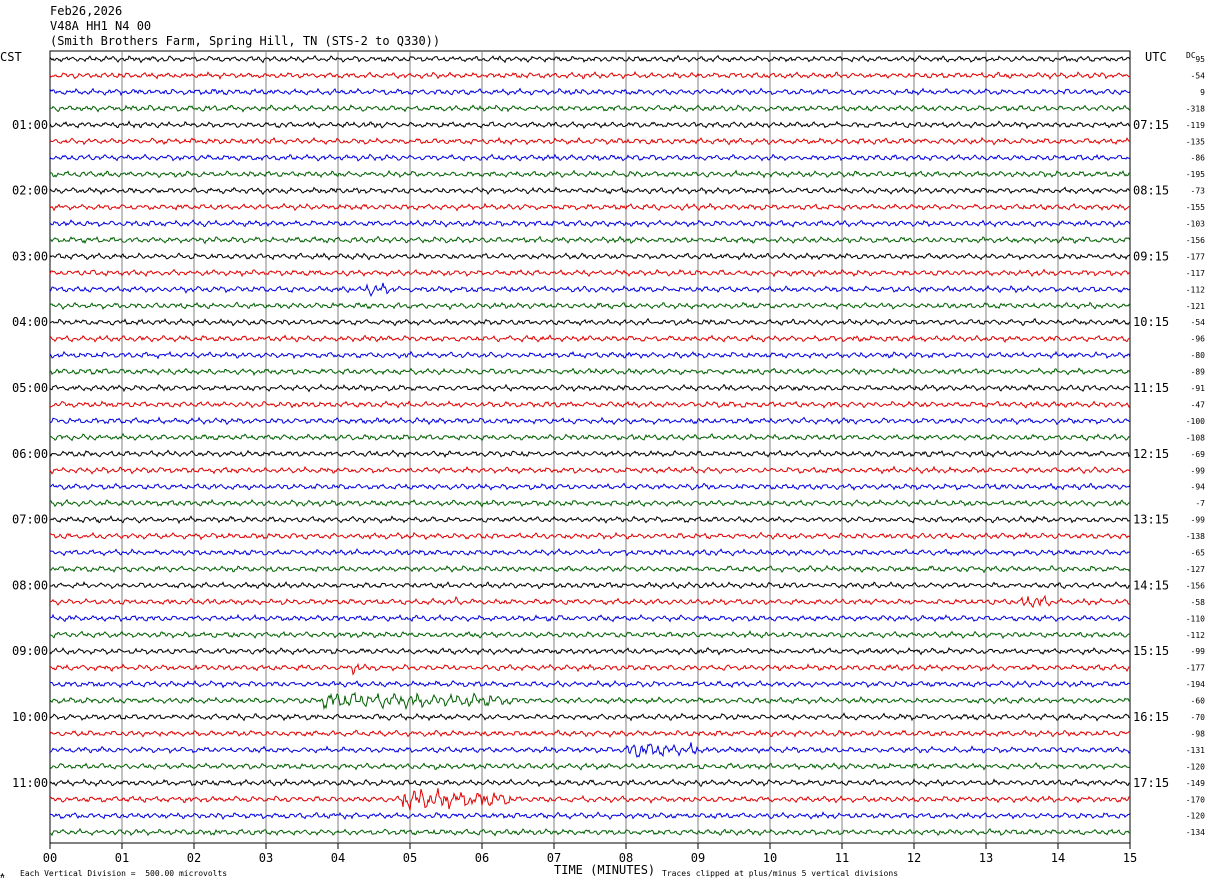 Image resolution: width=1210 pixels, height=886 pixels. I want to click on x-tick-label: 01, so click(122, 858).